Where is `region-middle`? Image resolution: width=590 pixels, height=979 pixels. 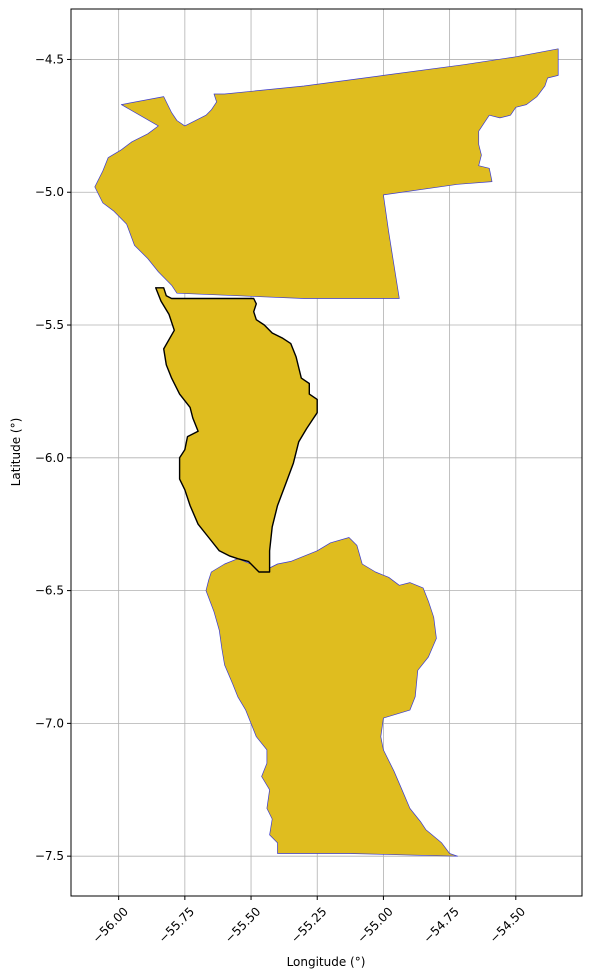 region-middle is located at coordinates (236, 430).